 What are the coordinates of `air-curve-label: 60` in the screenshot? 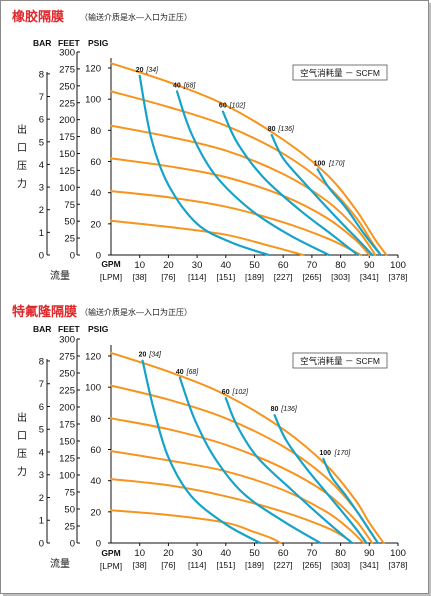 It's located at (223, 106).